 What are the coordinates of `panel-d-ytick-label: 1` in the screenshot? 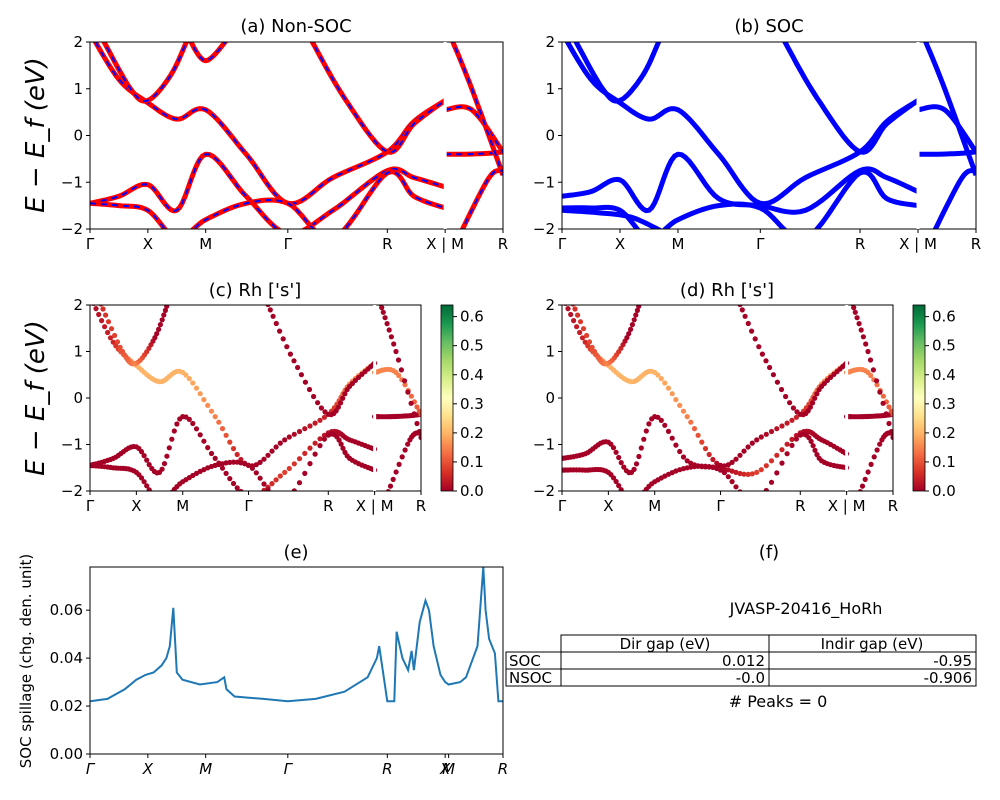 It's located at (550, 352).